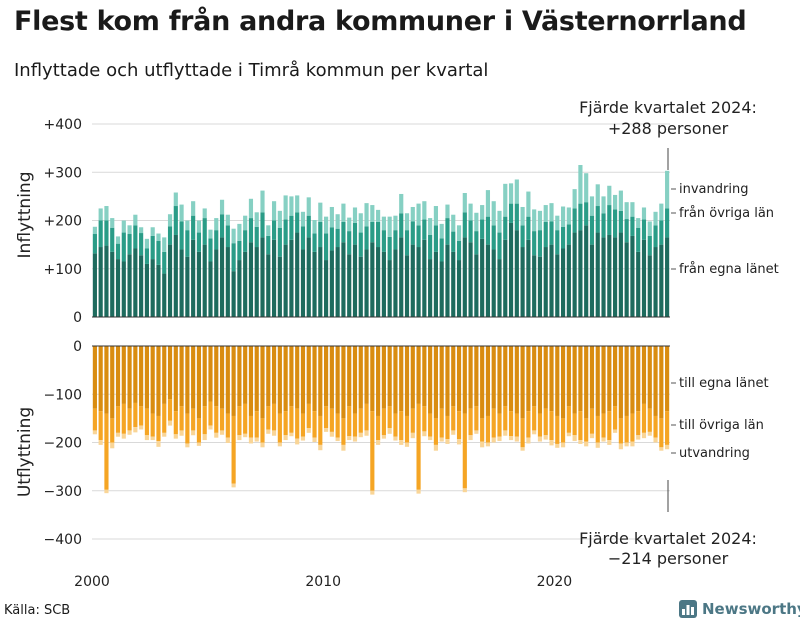 Image resolution: width=800 pixels, height=625 pixels. Describe the element at coordinates (724, 383) in the screenshot. I see `end-label: till egna länet` at that location.